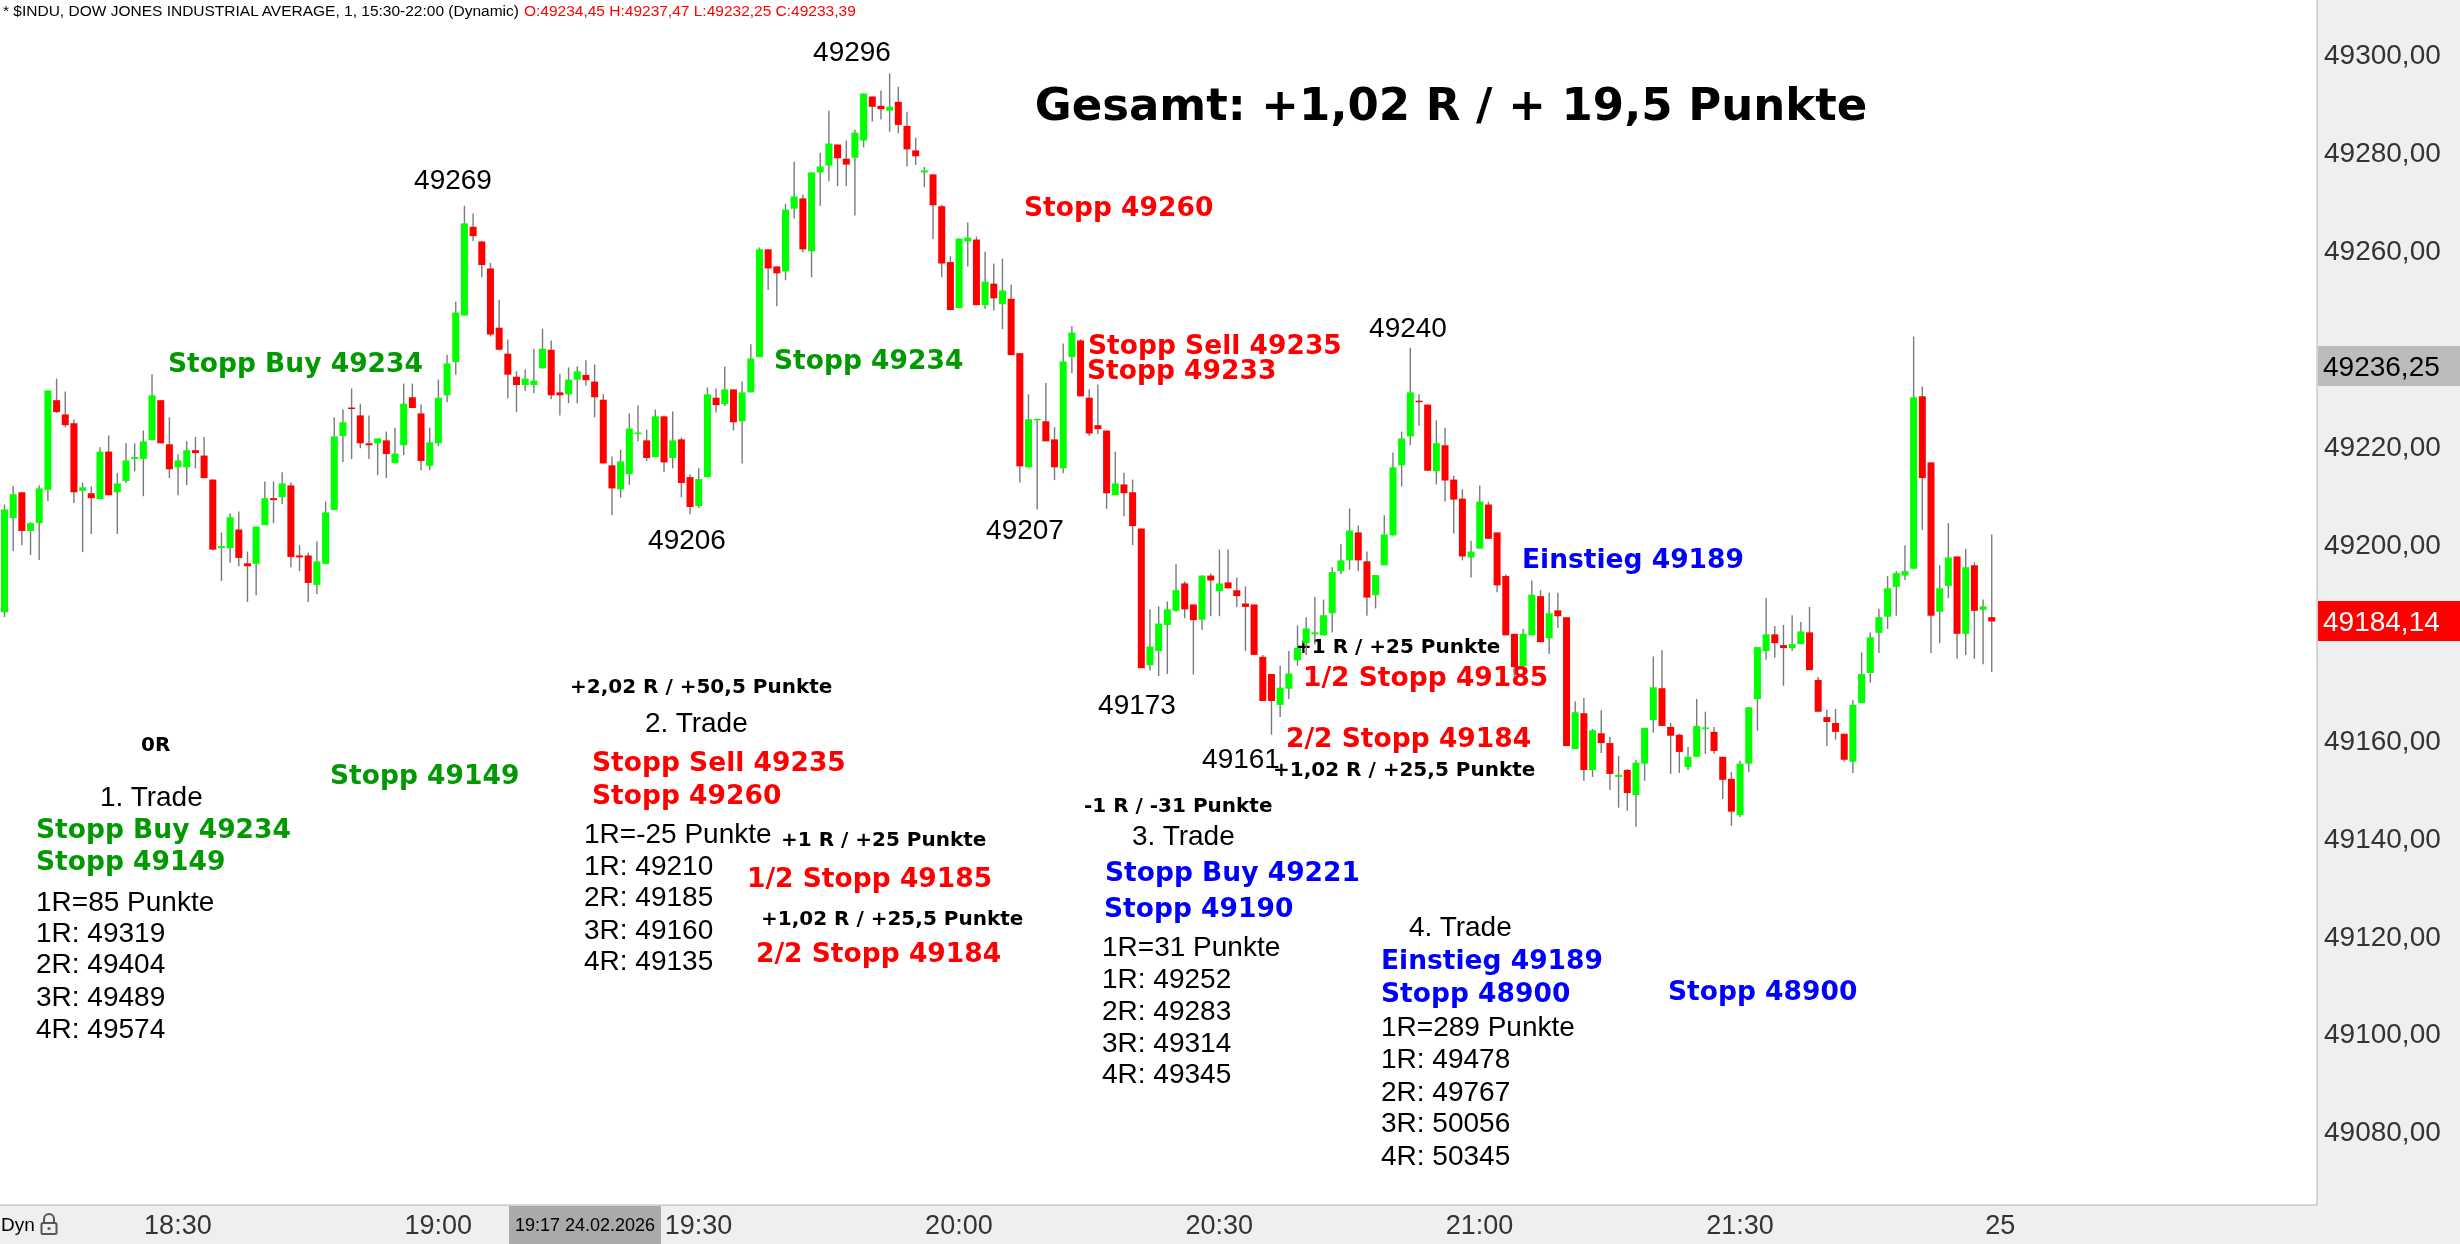 This screenshot has height=1244, width=2460. What do you see at coordinates (1460, 926) in the screenshot?
I see `annotation: 4. Trade` at bounding box center [1460, 926].